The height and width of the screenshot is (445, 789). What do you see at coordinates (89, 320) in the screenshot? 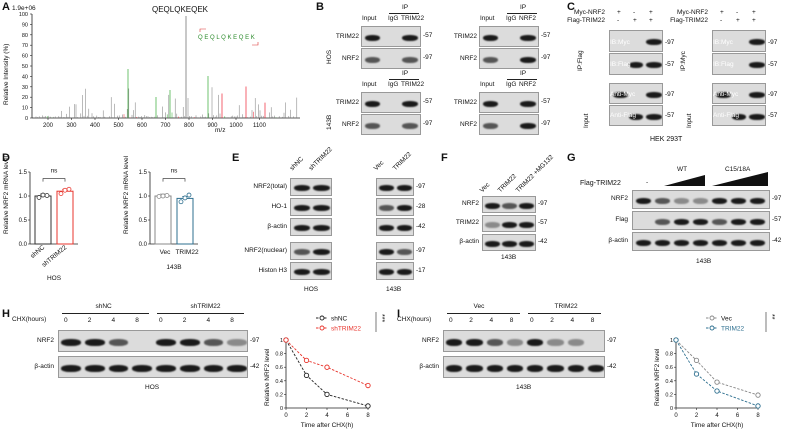
I see `time-label: 2` at bounding box center [89, 320].